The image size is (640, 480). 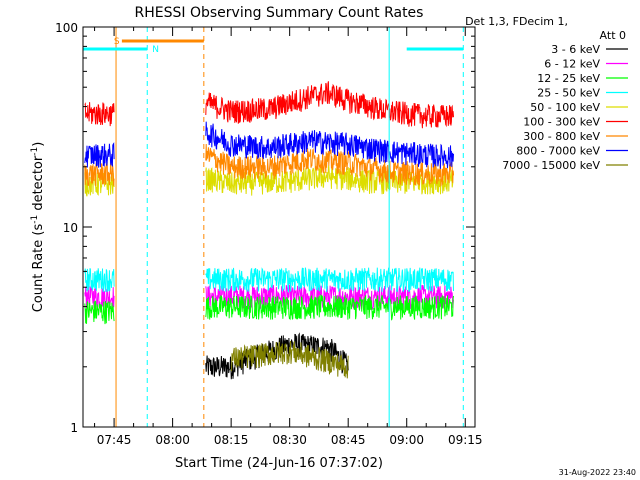 What do you see at coordinates (155, 50) in the screenshot?
I see `night-flag-label: N` at bounding box center [155, 50].